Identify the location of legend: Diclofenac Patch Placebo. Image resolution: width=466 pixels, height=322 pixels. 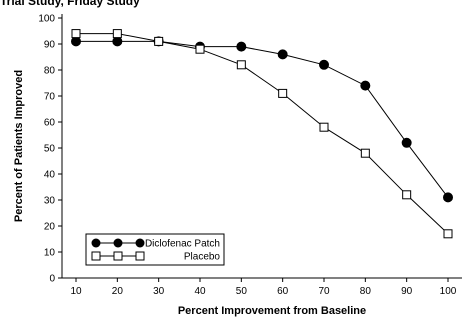
(155, 249).